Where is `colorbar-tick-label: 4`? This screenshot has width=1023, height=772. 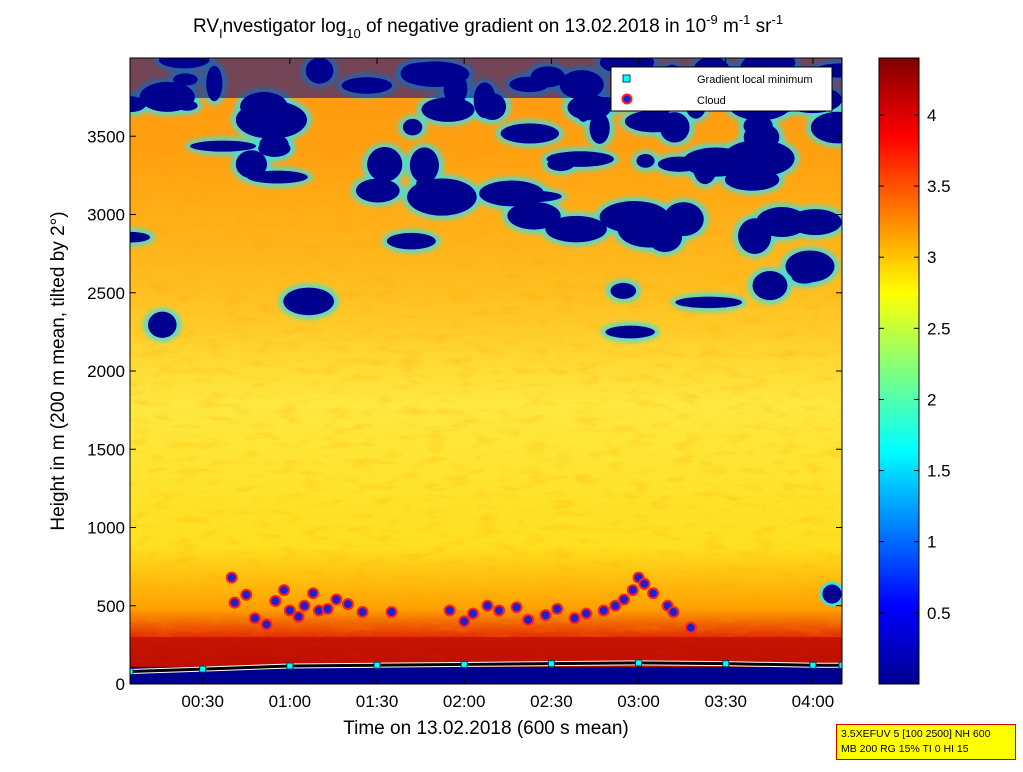
colorbar-tick-label: 4 is located at coordinates (931, 115).